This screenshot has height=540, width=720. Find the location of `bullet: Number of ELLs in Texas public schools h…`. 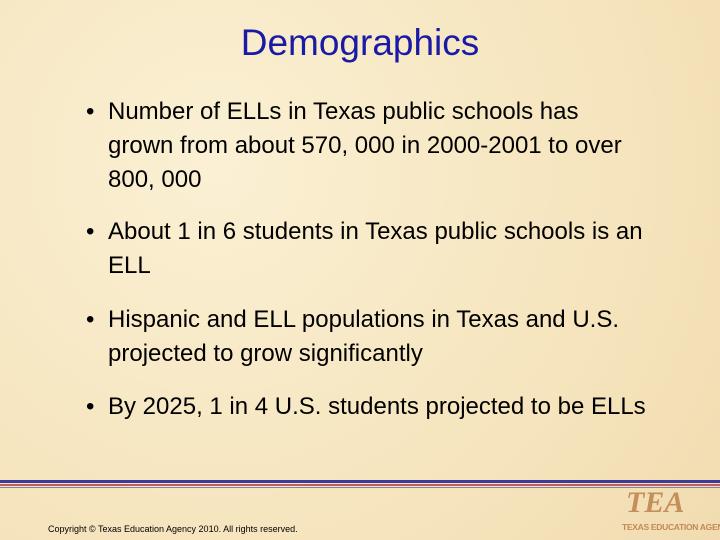

bullet: Number of ELLs in Texas public schools h… is located at coordinates (366, 146).